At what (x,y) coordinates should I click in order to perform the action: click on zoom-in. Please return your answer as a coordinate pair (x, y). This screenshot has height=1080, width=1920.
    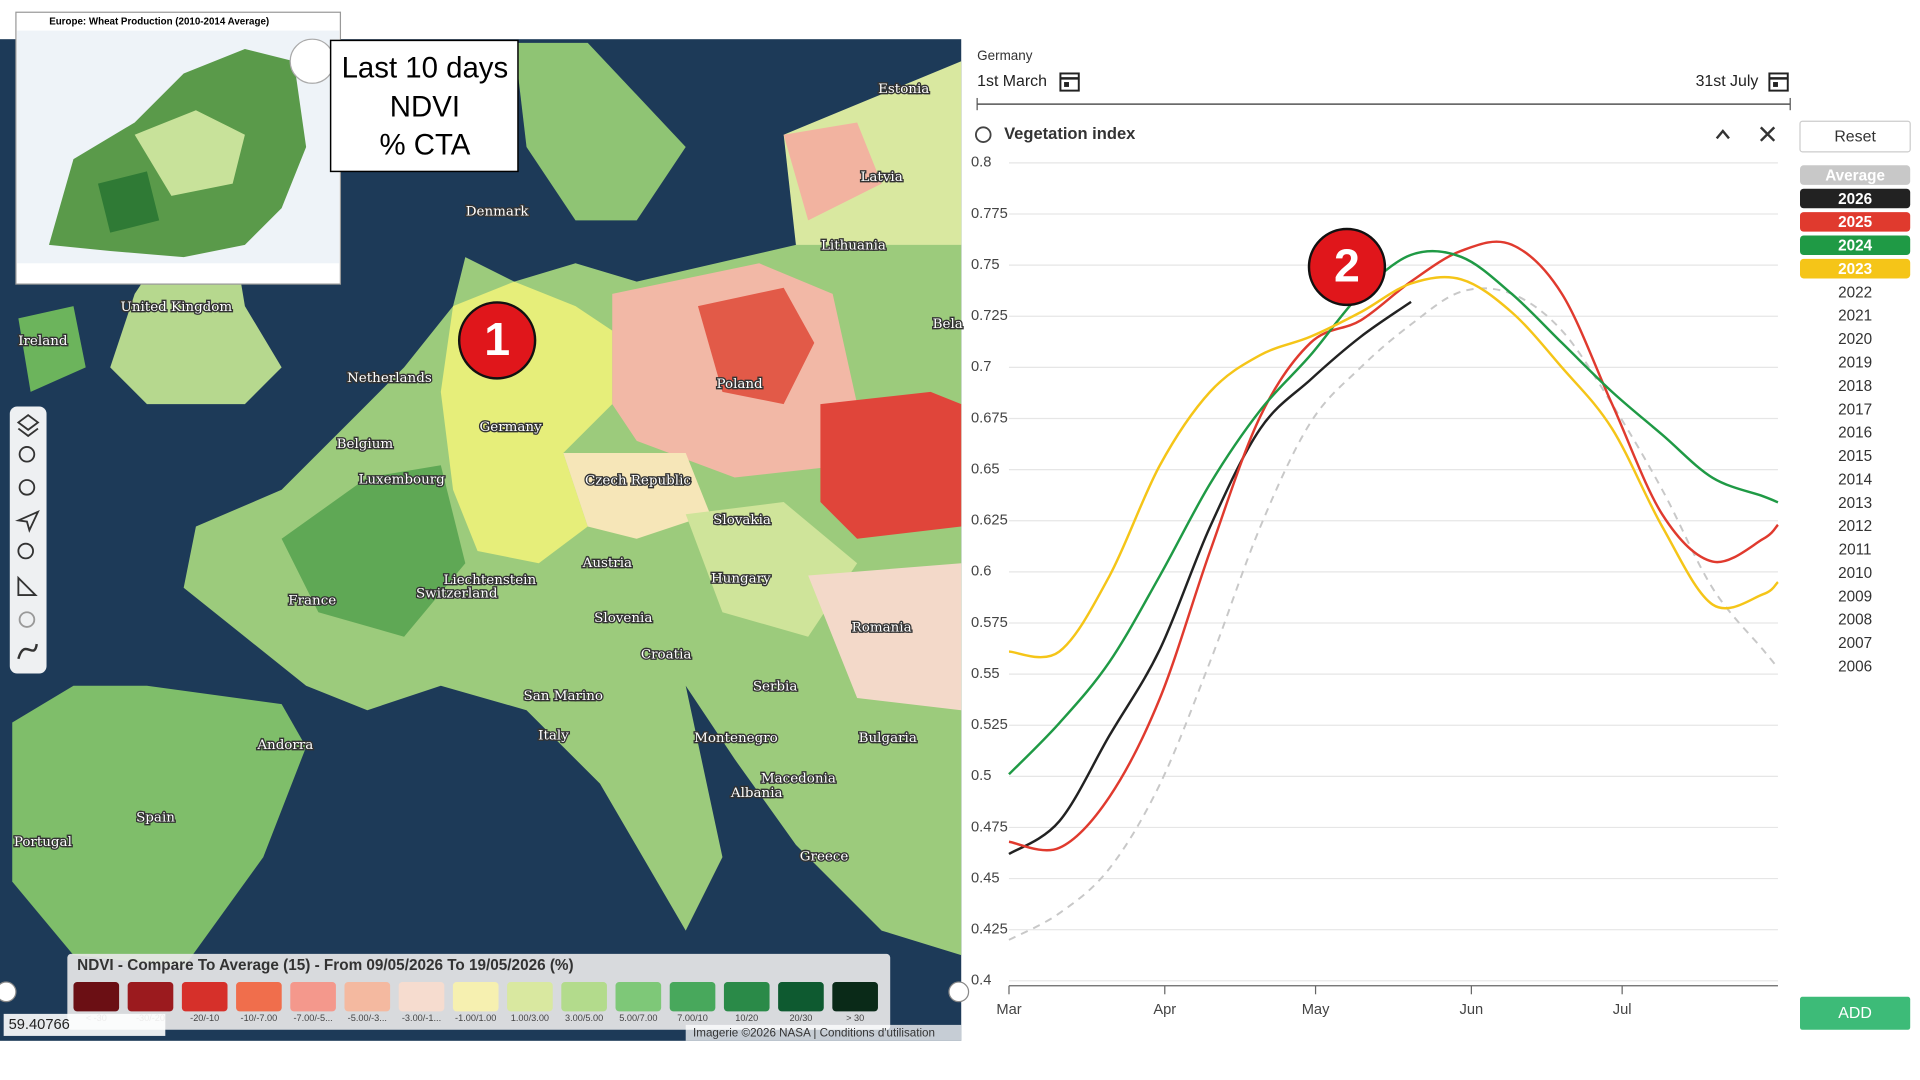
    Looking at the image, I should click on (27, 454).